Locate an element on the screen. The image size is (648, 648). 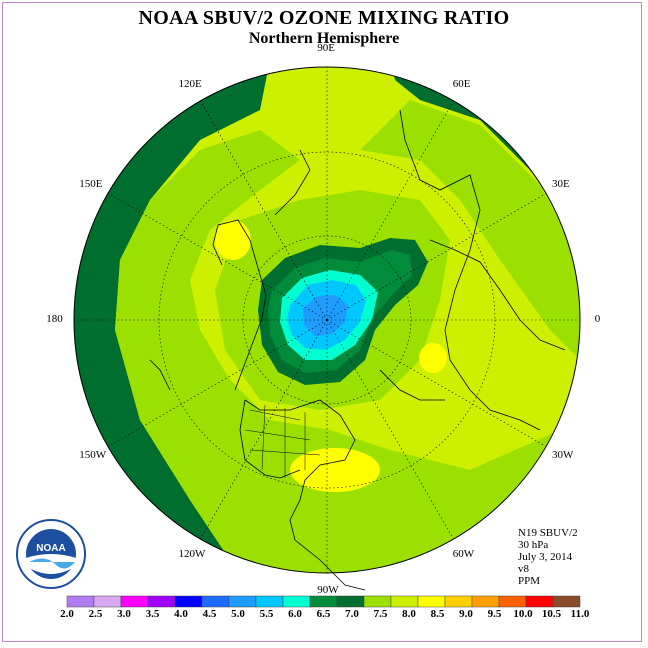
longitude-label: 150E is located at coordinates (91, 183).